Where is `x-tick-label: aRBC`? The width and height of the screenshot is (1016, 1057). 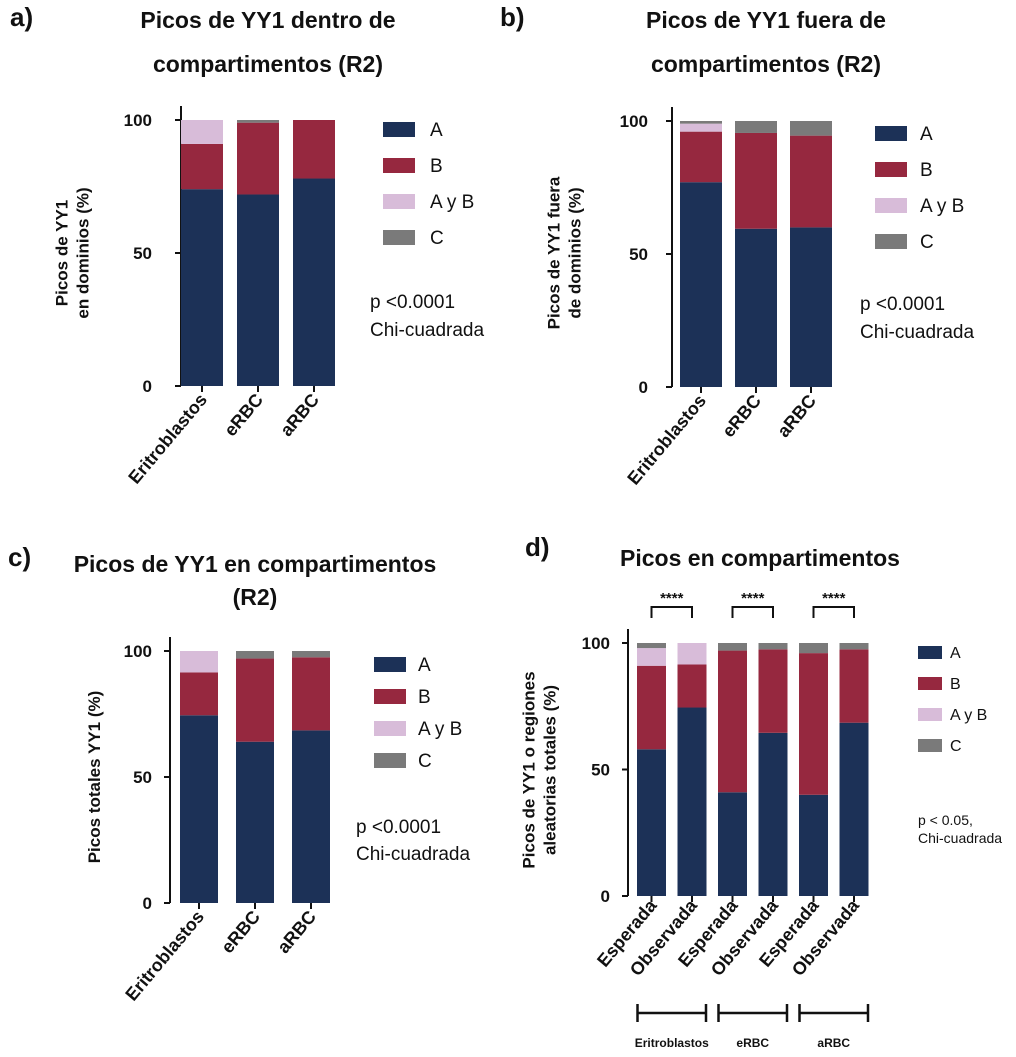 x-tick-label: aRBC is located at coordinates (299, 415).